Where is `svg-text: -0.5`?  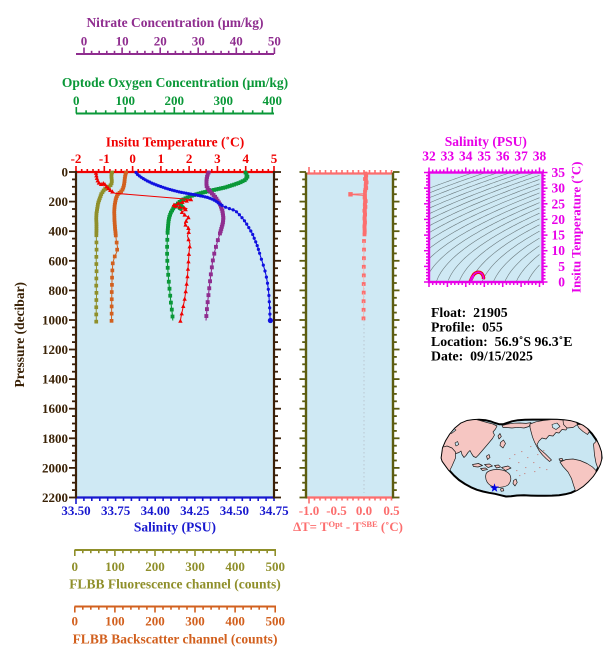 svg-text: -0.5 is located at coordinates (336, 510).